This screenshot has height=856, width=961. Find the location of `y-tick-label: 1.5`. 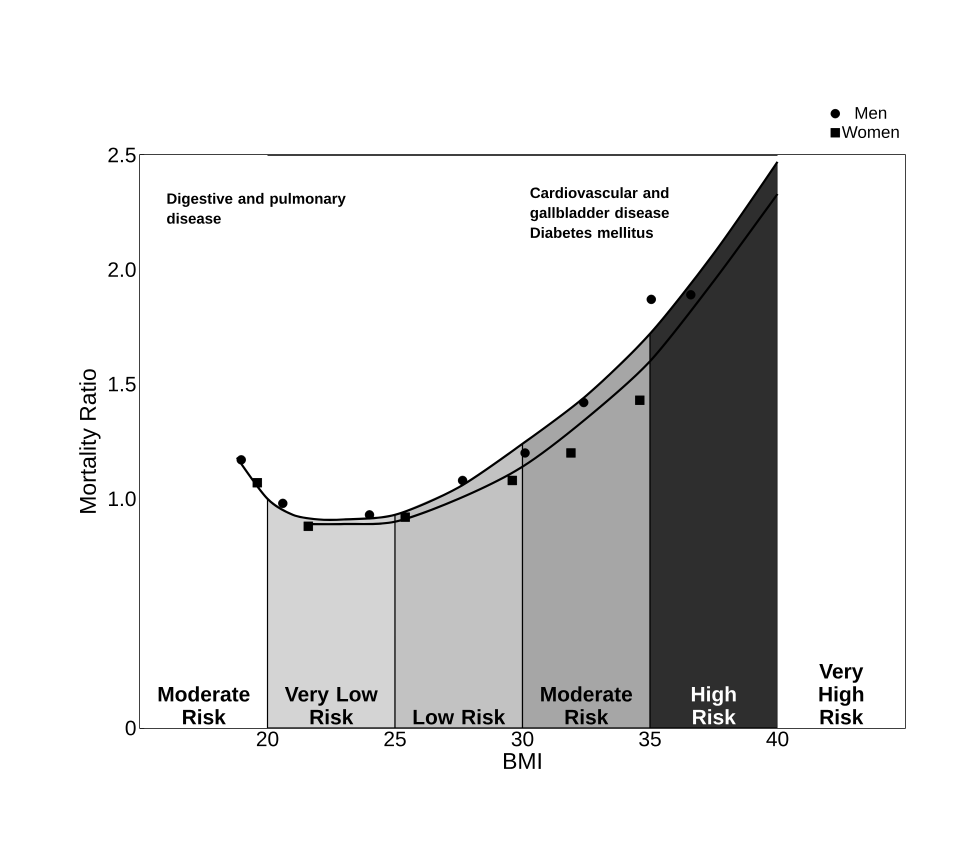

y-tick-label: 1.5 is located at coordinates (122, 384).